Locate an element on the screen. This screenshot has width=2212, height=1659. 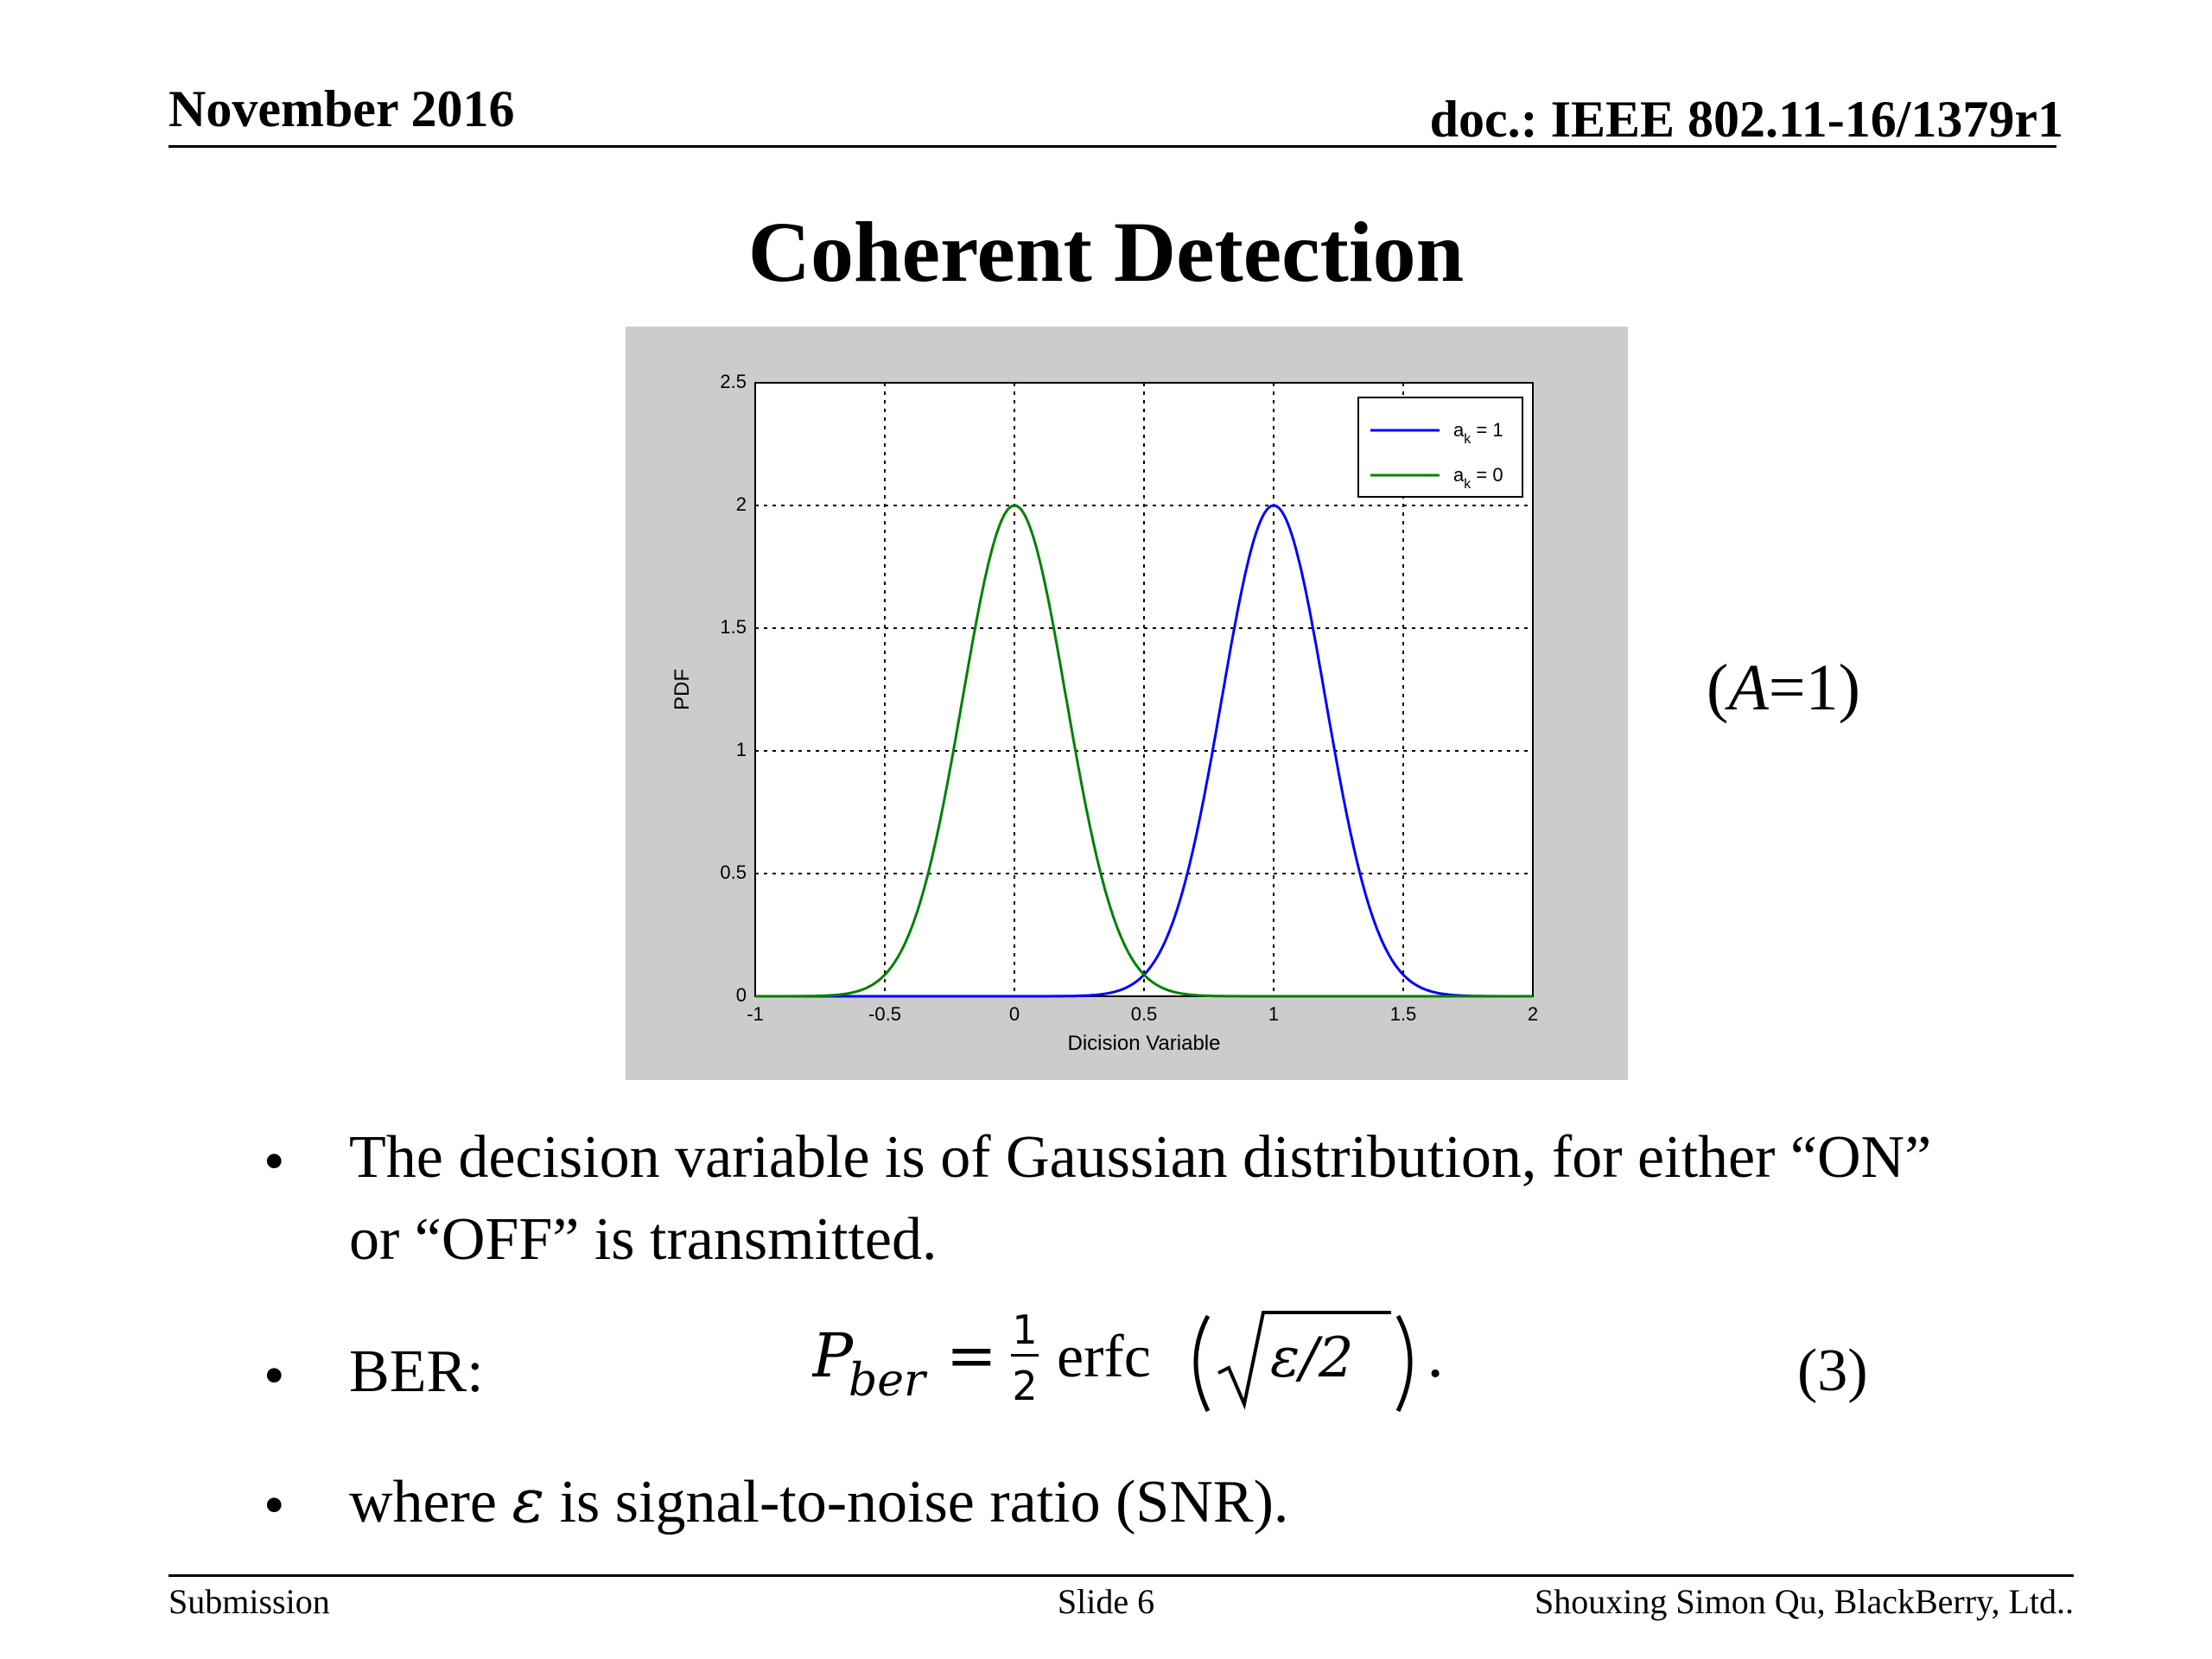
x-tick-label: 1.5 is located at coordinates (1403, 1014).